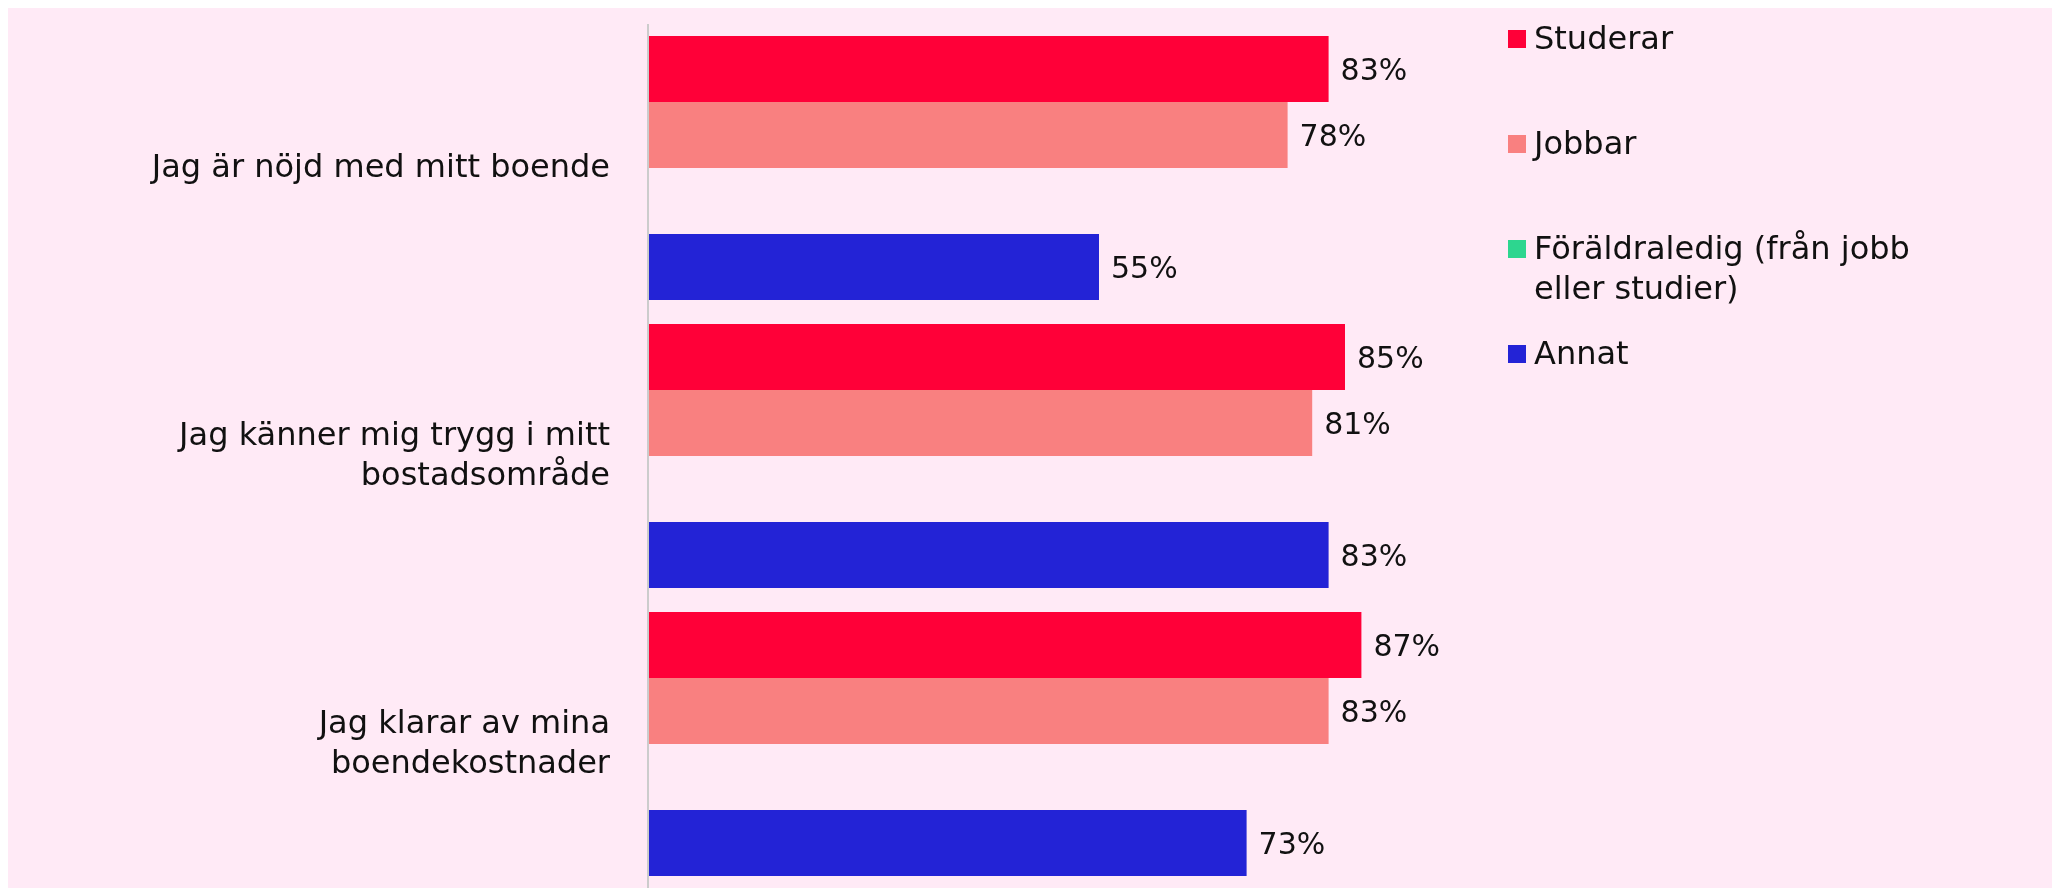 The height and width of the screenshot is (894, 2060). What do you see at coordinates (1333, 135) in the screenshot?
I see `data-label: 78%` at bounding box center [1333, 135].